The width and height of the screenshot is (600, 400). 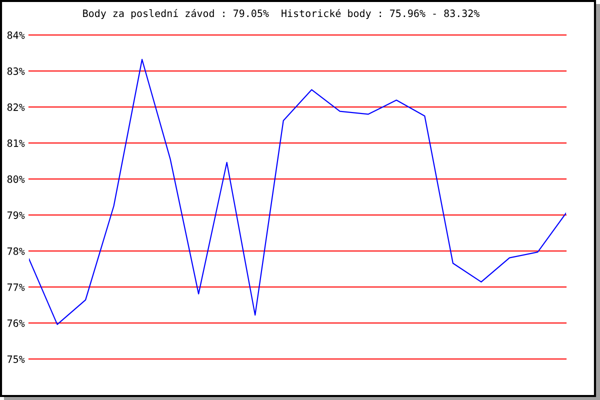 What do you see at coordinates (16, 143) in the screenshot?
I see `y-tick-label: 81%` at bounding box center [16, 143].